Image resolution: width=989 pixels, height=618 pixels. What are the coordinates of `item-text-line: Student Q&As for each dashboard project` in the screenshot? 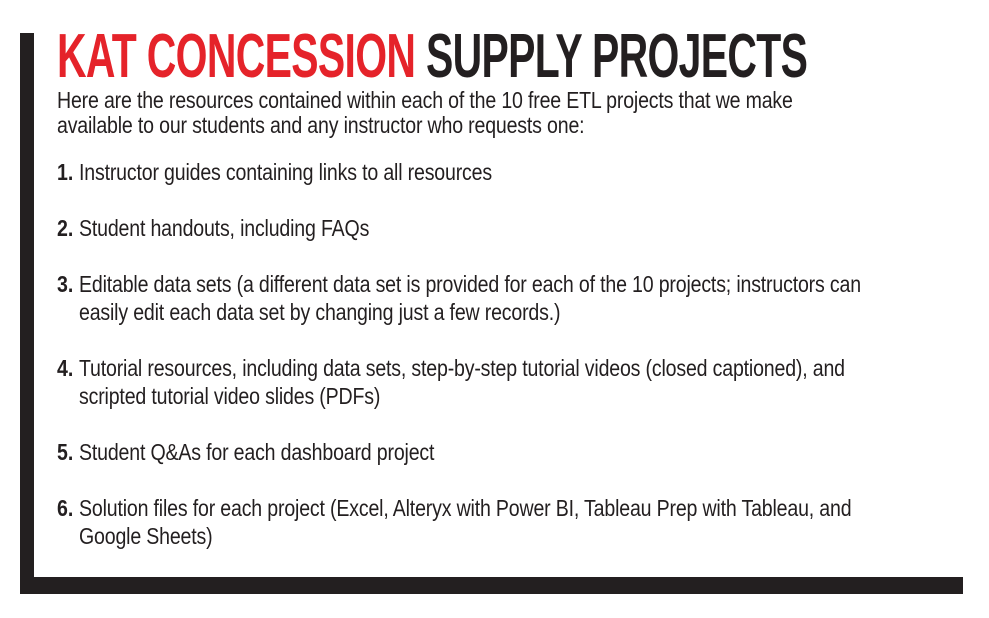 It's located at (257, 452).